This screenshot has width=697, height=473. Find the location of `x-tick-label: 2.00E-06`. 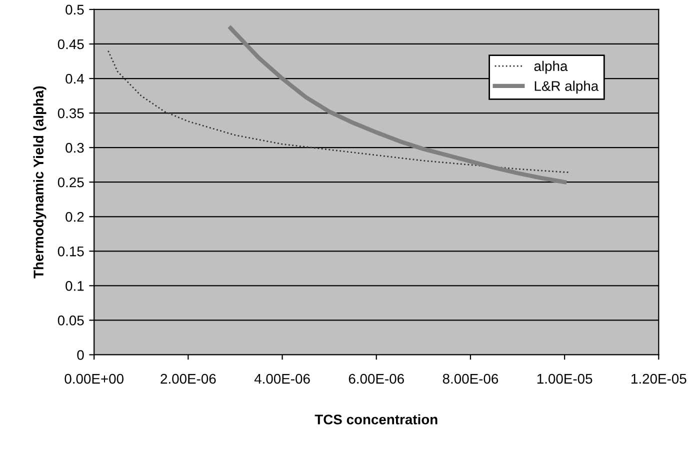

x-tick-label: 2.00E-06 is located at coordinates (188, 379).